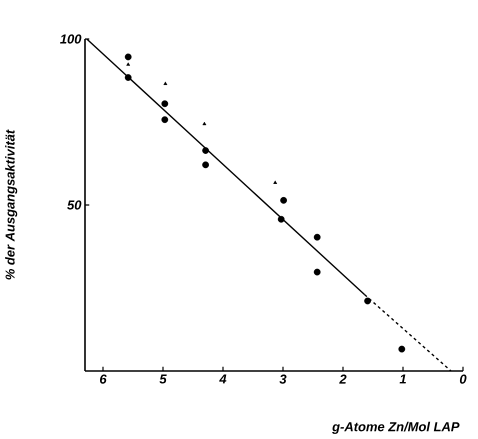 The width and height of the screenshot is (478, 439). What do you see at coordinates (11, 204) in the screenshot?
I see `y-axis-title: % der Ausgangsaktivität` at bounding box center [11, 204].